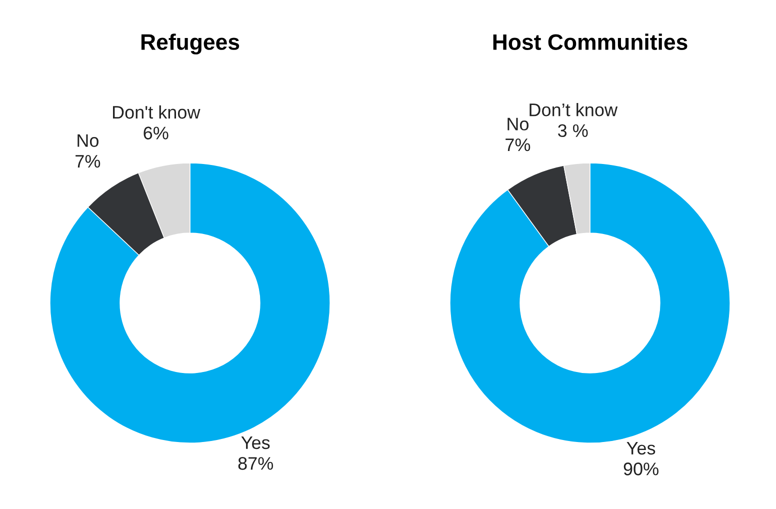 The width and height of the screenshot is (776, 509). What do you see at coordinates (574, 109) in the screenshot?
I see `slice-label: Don’t know` at bounding box center [574, 109].